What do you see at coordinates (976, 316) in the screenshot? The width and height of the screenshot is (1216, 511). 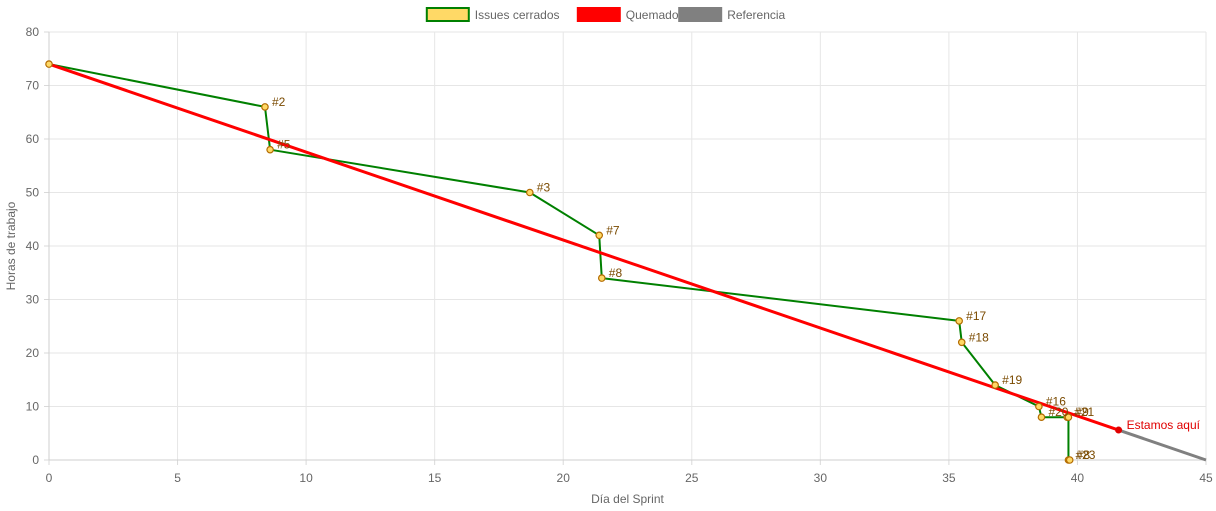 I see `issue-label: #17` at bounding box center [976, 316].